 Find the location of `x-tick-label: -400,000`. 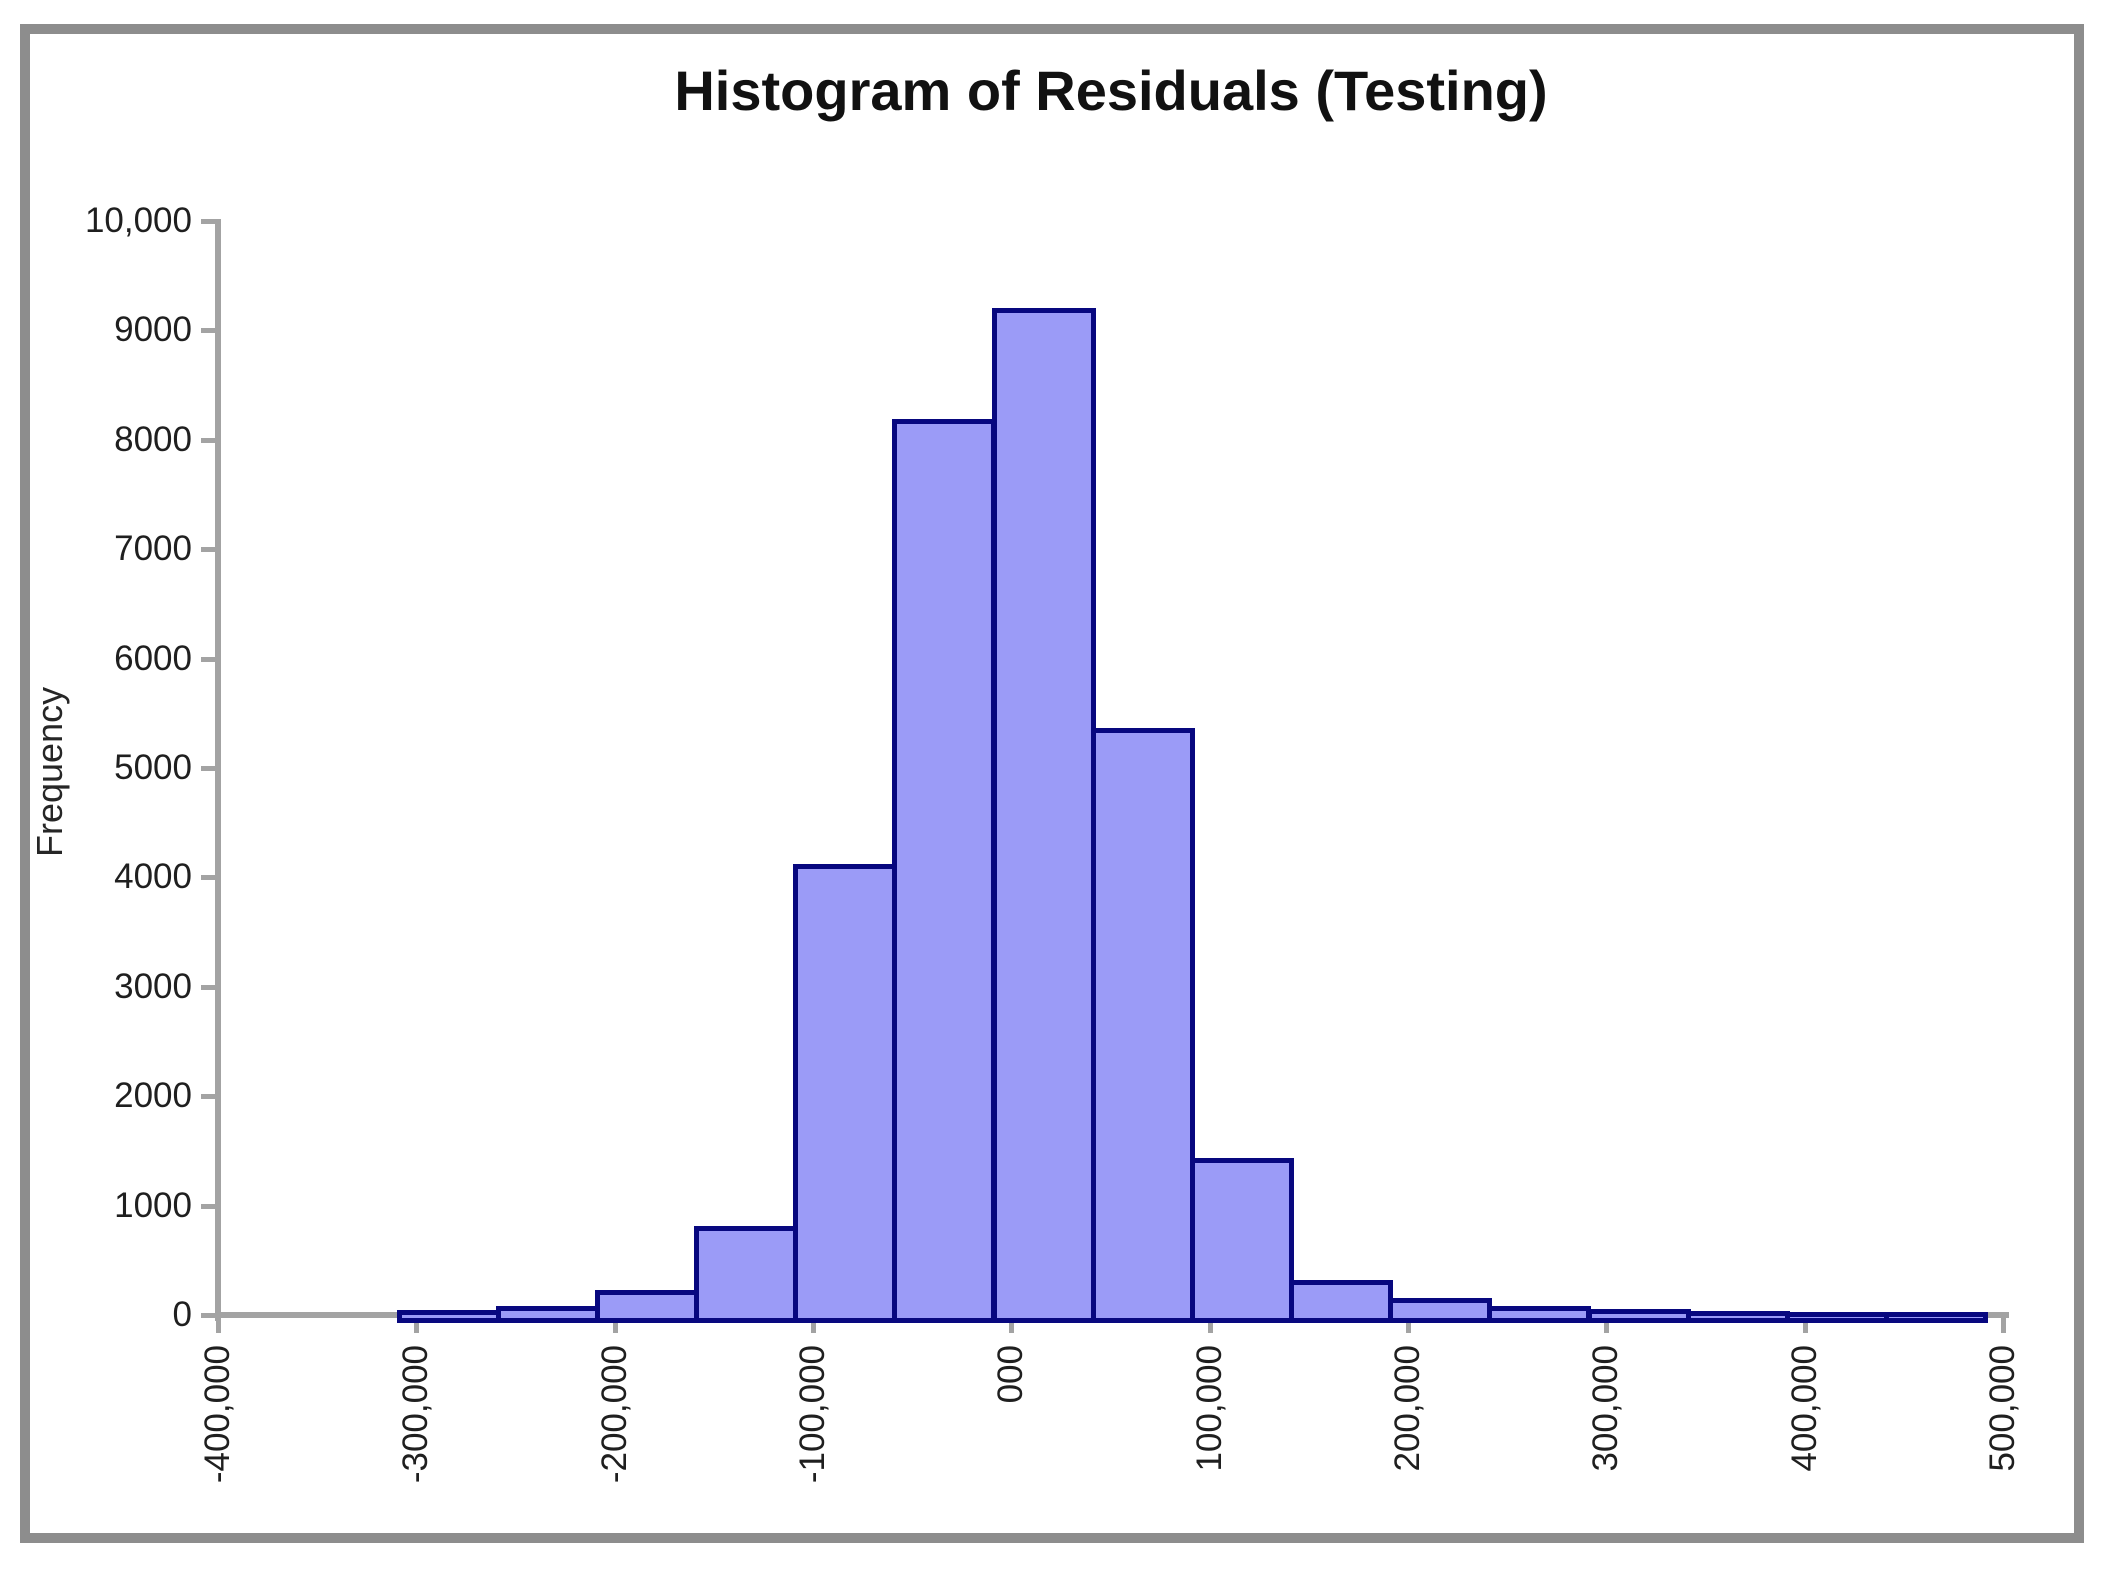

x-tick-label: -400,000 is located at coordinates (217, 1414).